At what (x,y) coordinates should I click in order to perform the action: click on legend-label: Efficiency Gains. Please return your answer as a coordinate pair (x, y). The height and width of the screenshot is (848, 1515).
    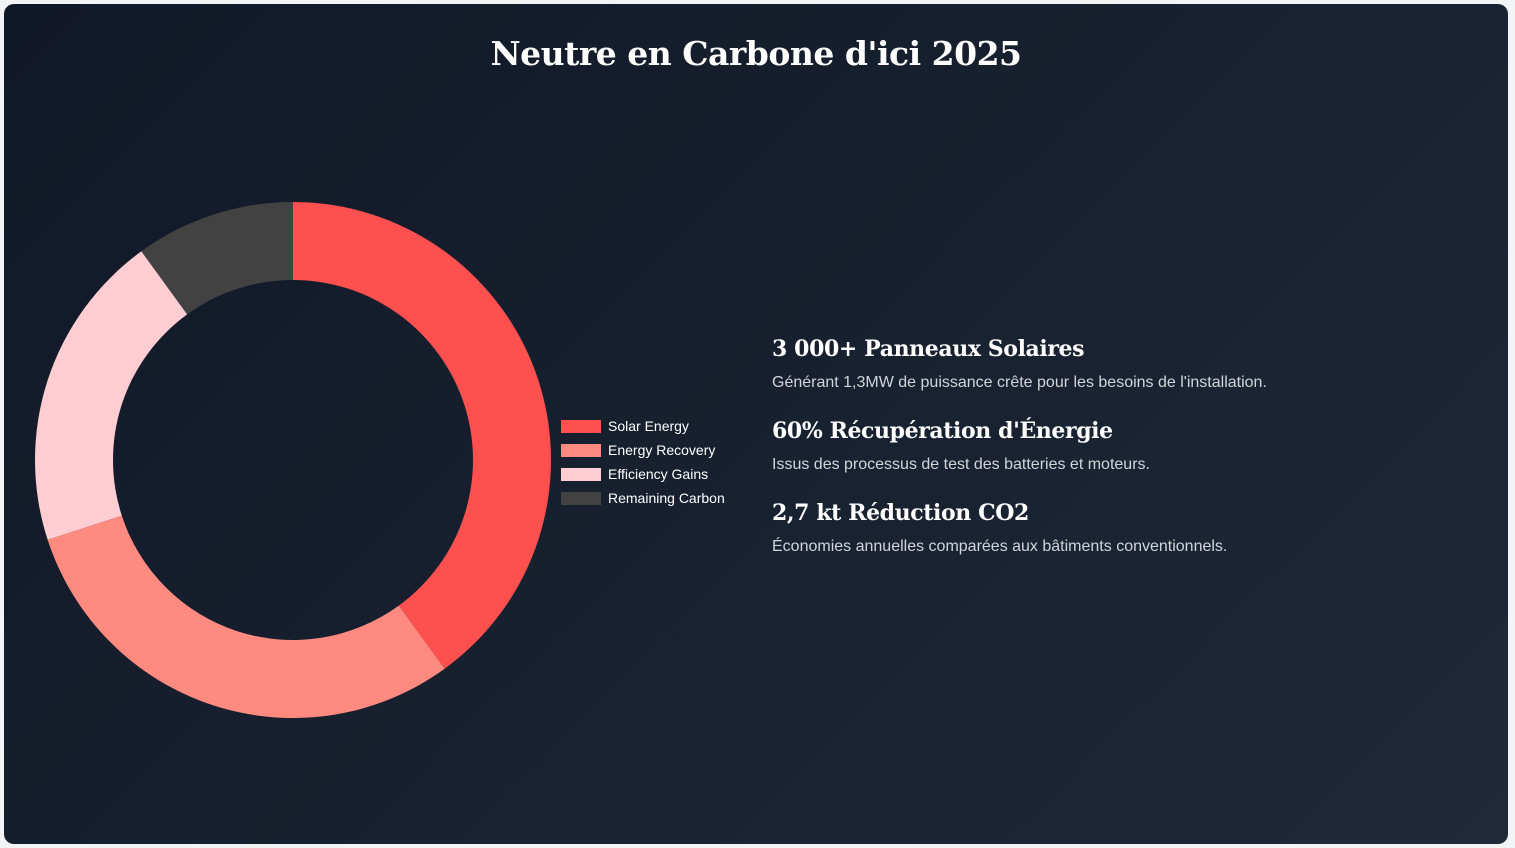
    Looking at the image, I should click on (658, 474).